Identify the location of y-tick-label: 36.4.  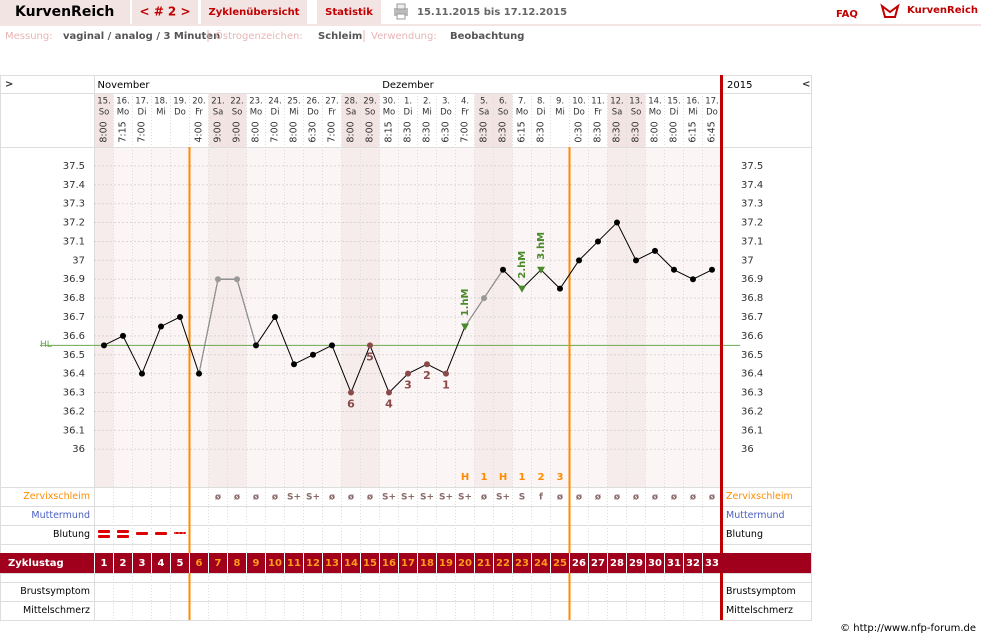
(74, 374).